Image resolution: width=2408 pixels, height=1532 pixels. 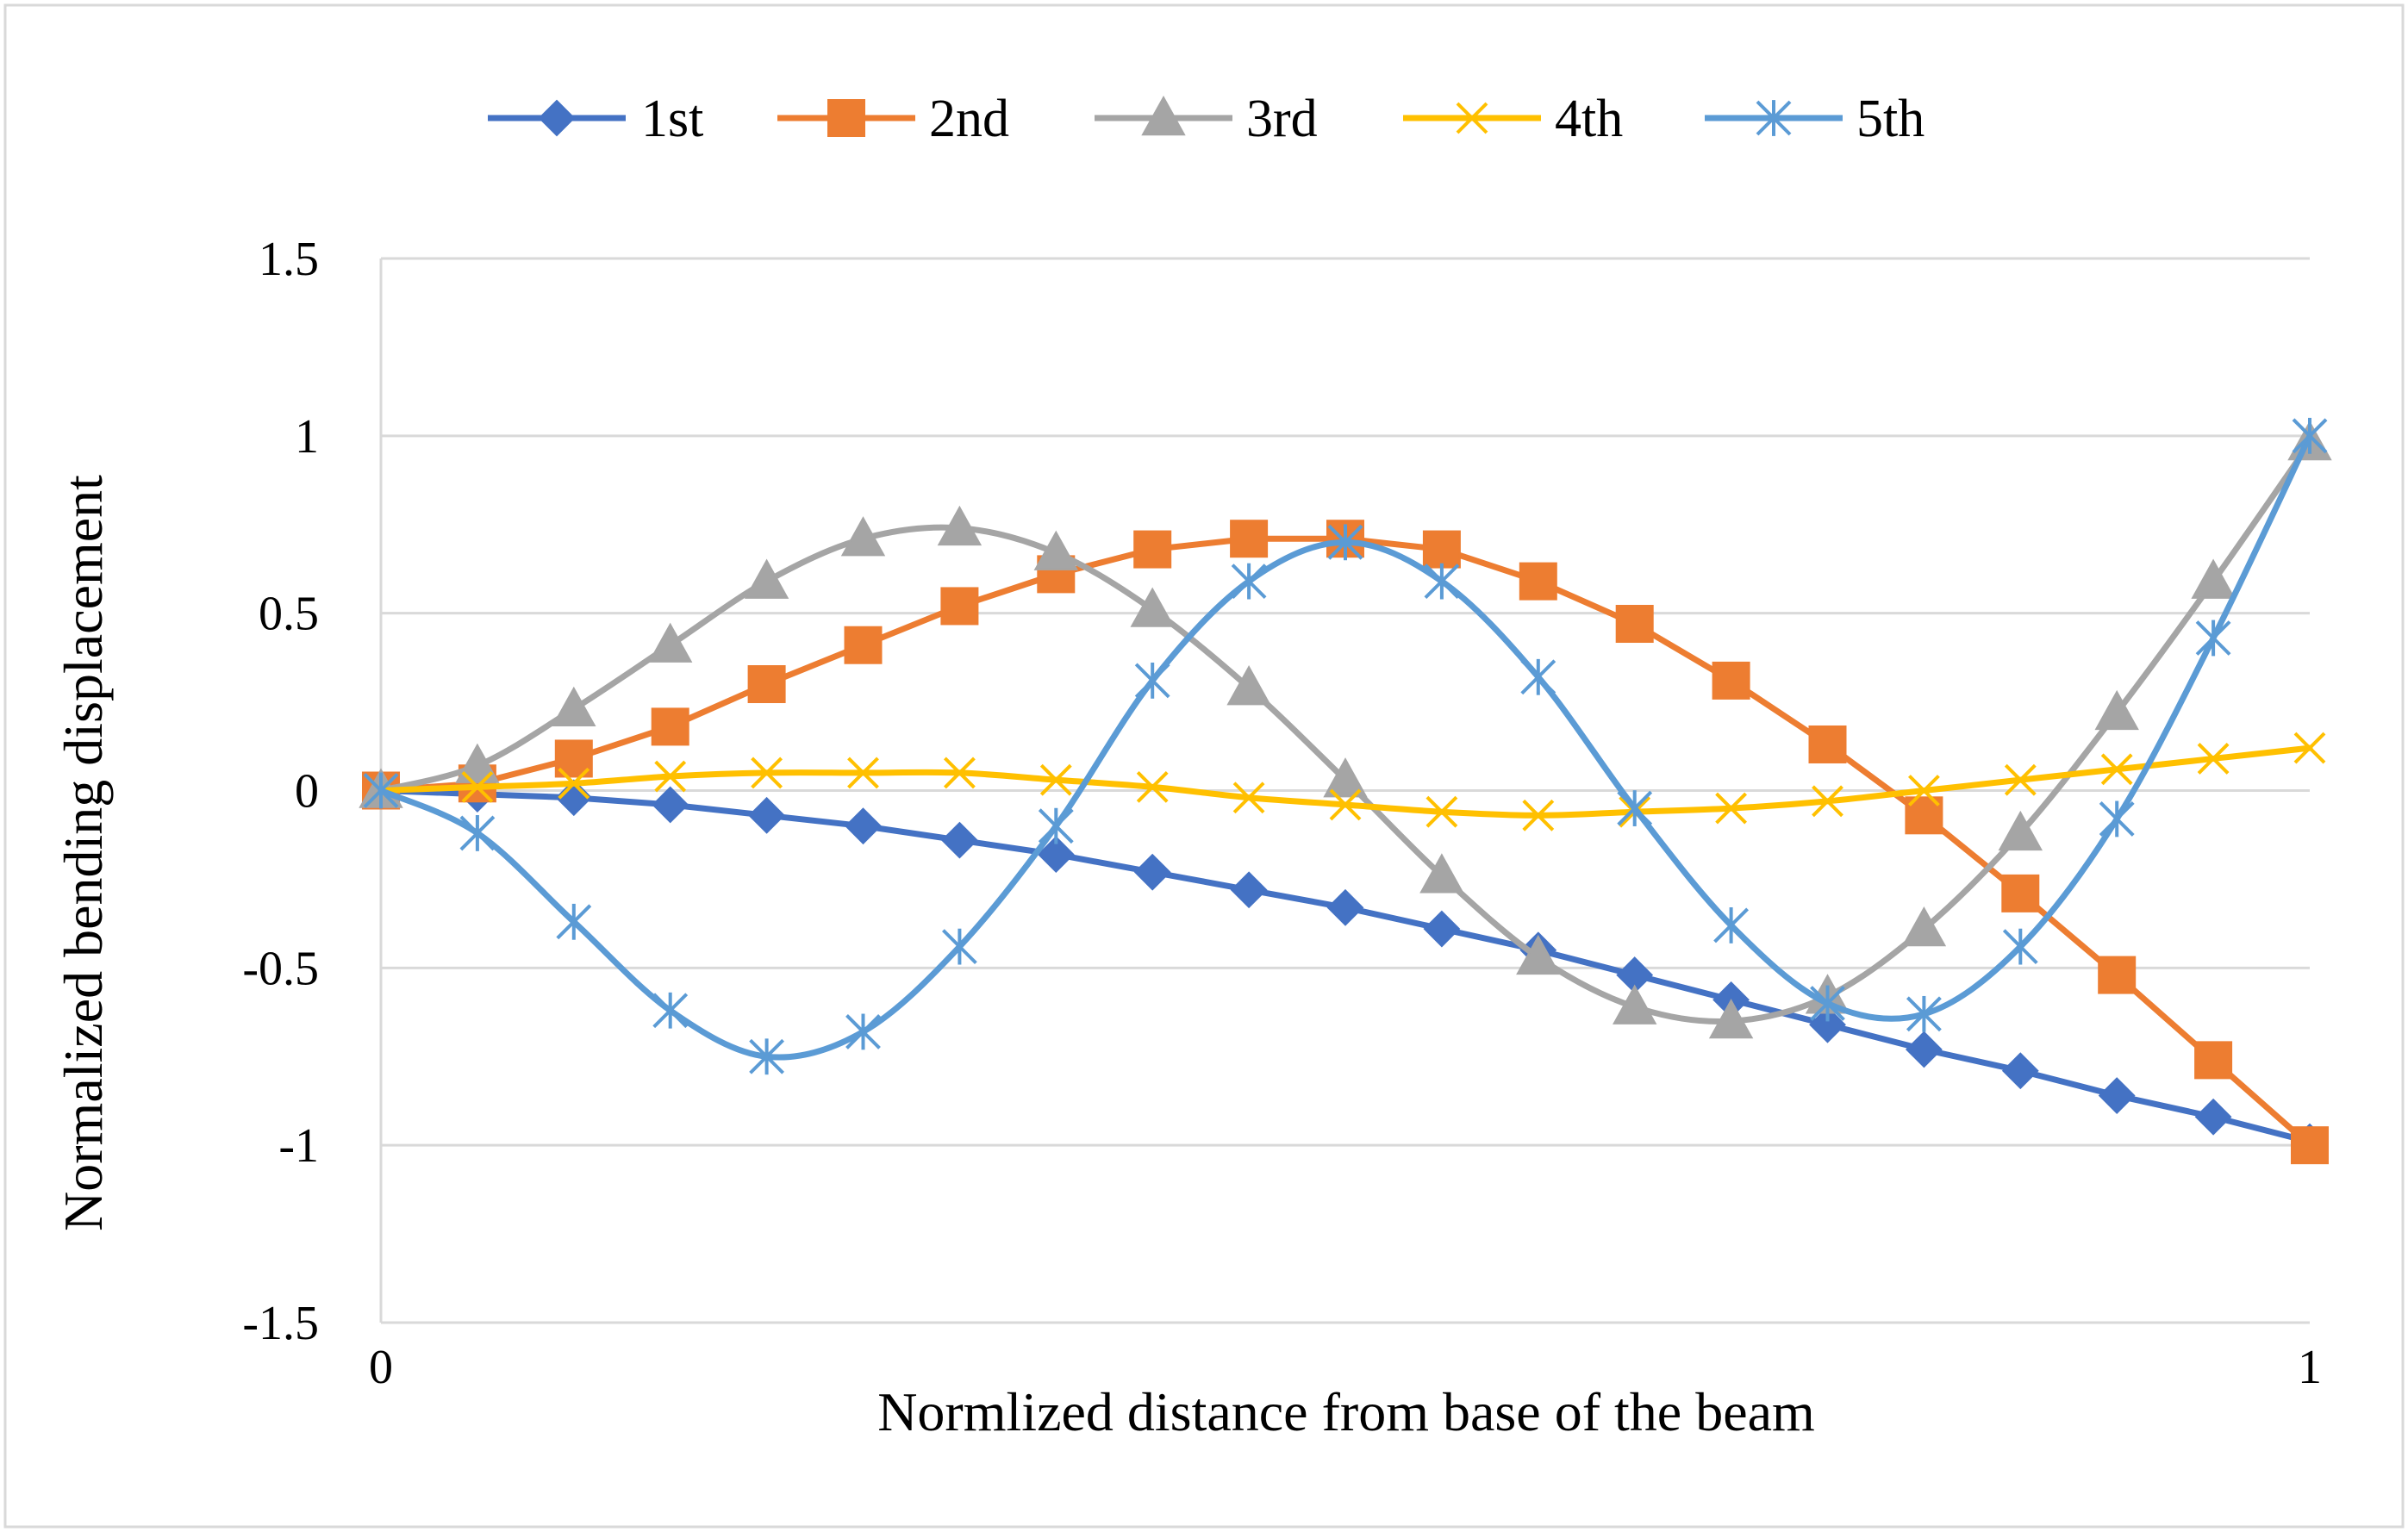 What do you see at coordinates (280, 968) in the screenshot?
I see `y-tick-label: -0.5` at bounding box center [280, 968].